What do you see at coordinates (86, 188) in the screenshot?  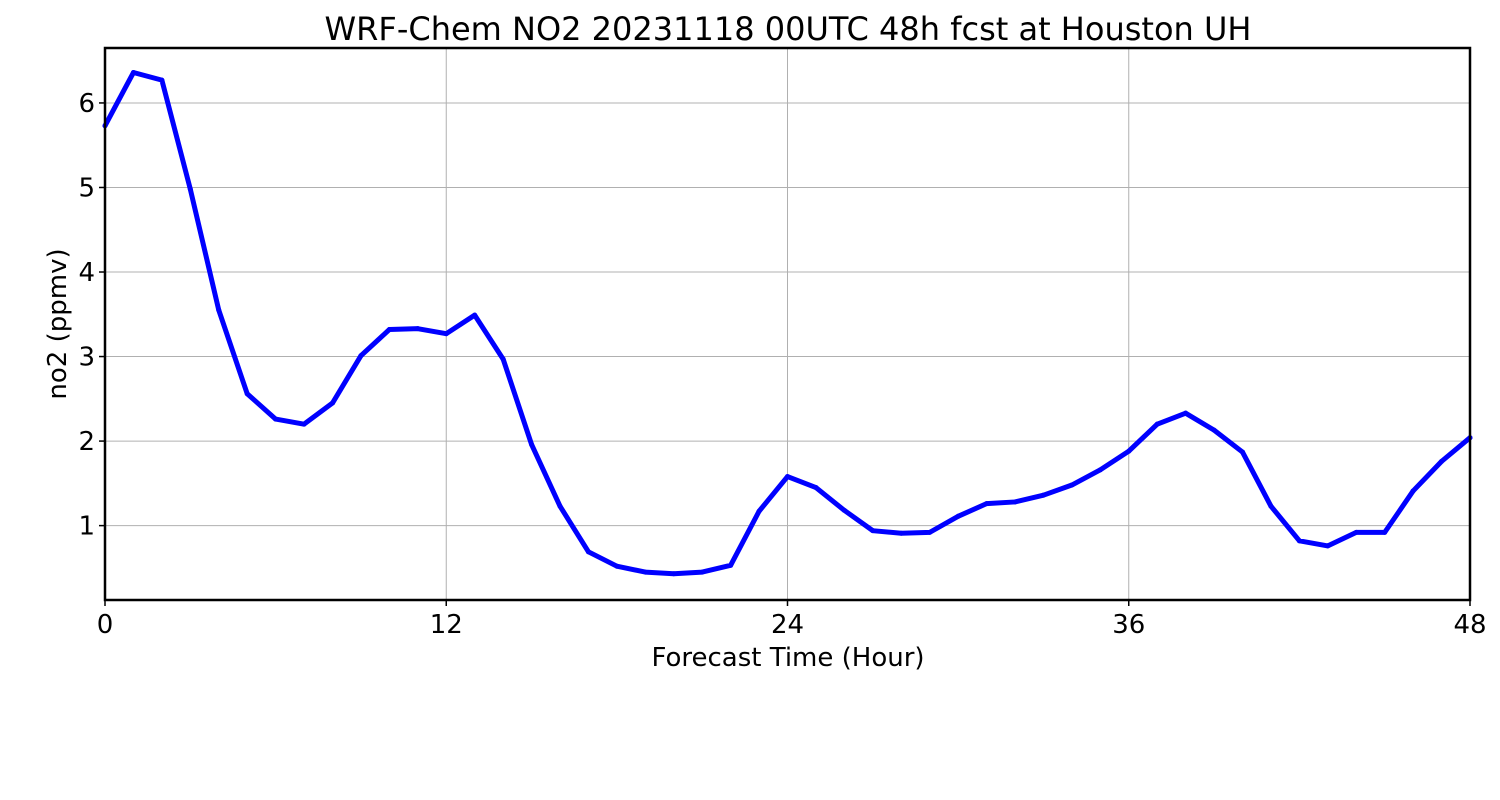 I see `y-tick-label: 5` at bounding box center [86, 188].